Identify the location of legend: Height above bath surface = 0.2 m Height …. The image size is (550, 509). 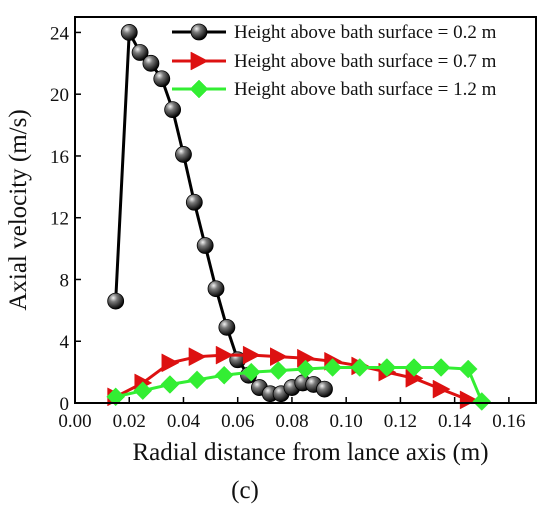
(334, 61).